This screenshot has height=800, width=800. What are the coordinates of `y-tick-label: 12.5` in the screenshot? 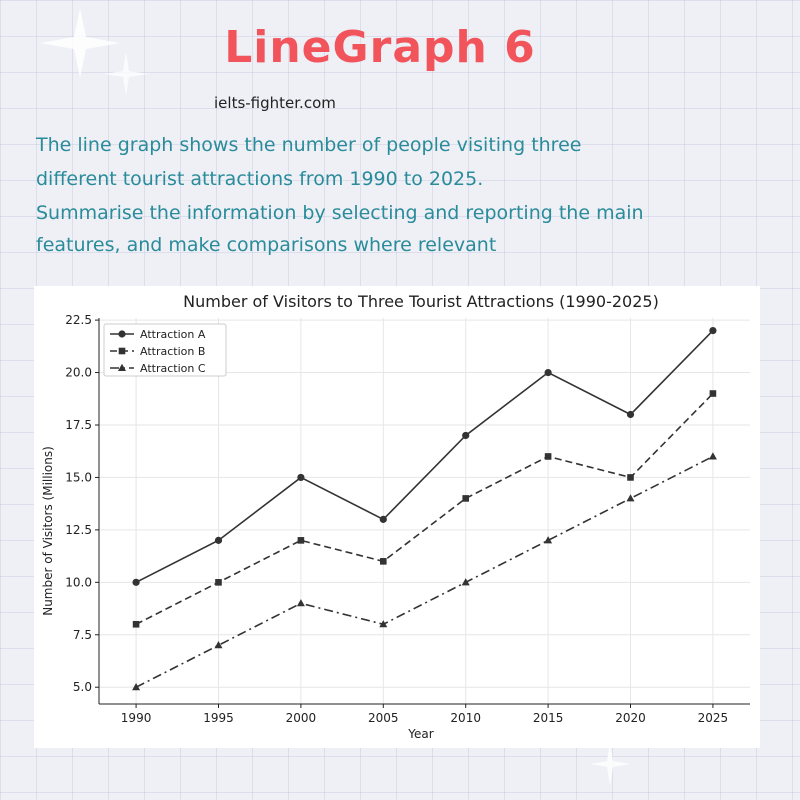 It's located at (78, 530).